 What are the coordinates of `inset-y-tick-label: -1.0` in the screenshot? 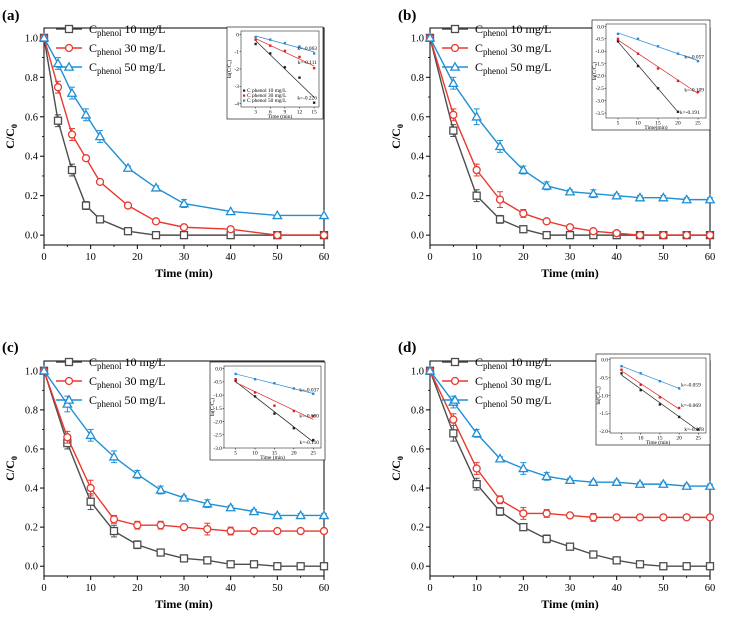 It's located at (603, 396).